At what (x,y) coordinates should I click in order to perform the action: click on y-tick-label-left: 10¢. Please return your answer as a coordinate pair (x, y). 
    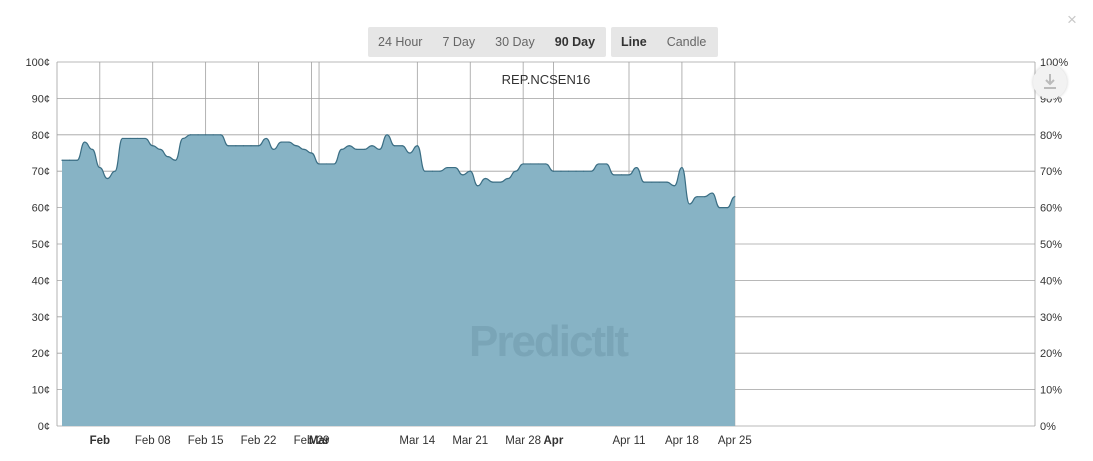
    Looking at the image, I should click on (41, 391).